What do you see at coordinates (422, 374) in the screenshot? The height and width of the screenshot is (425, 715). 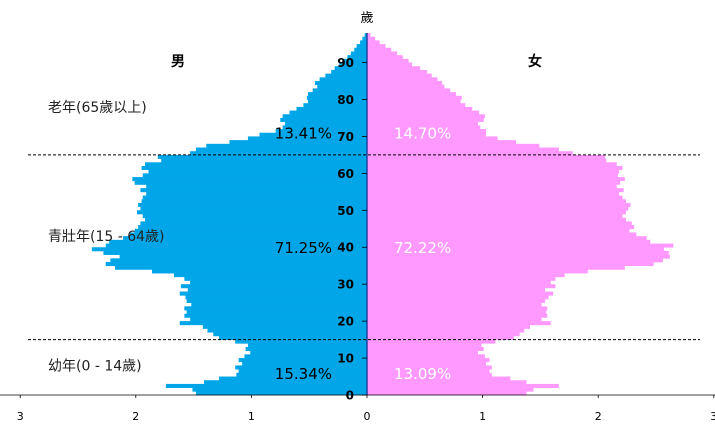 I see `female-percent-2: 13.09%` at bounding box center [422, 374].